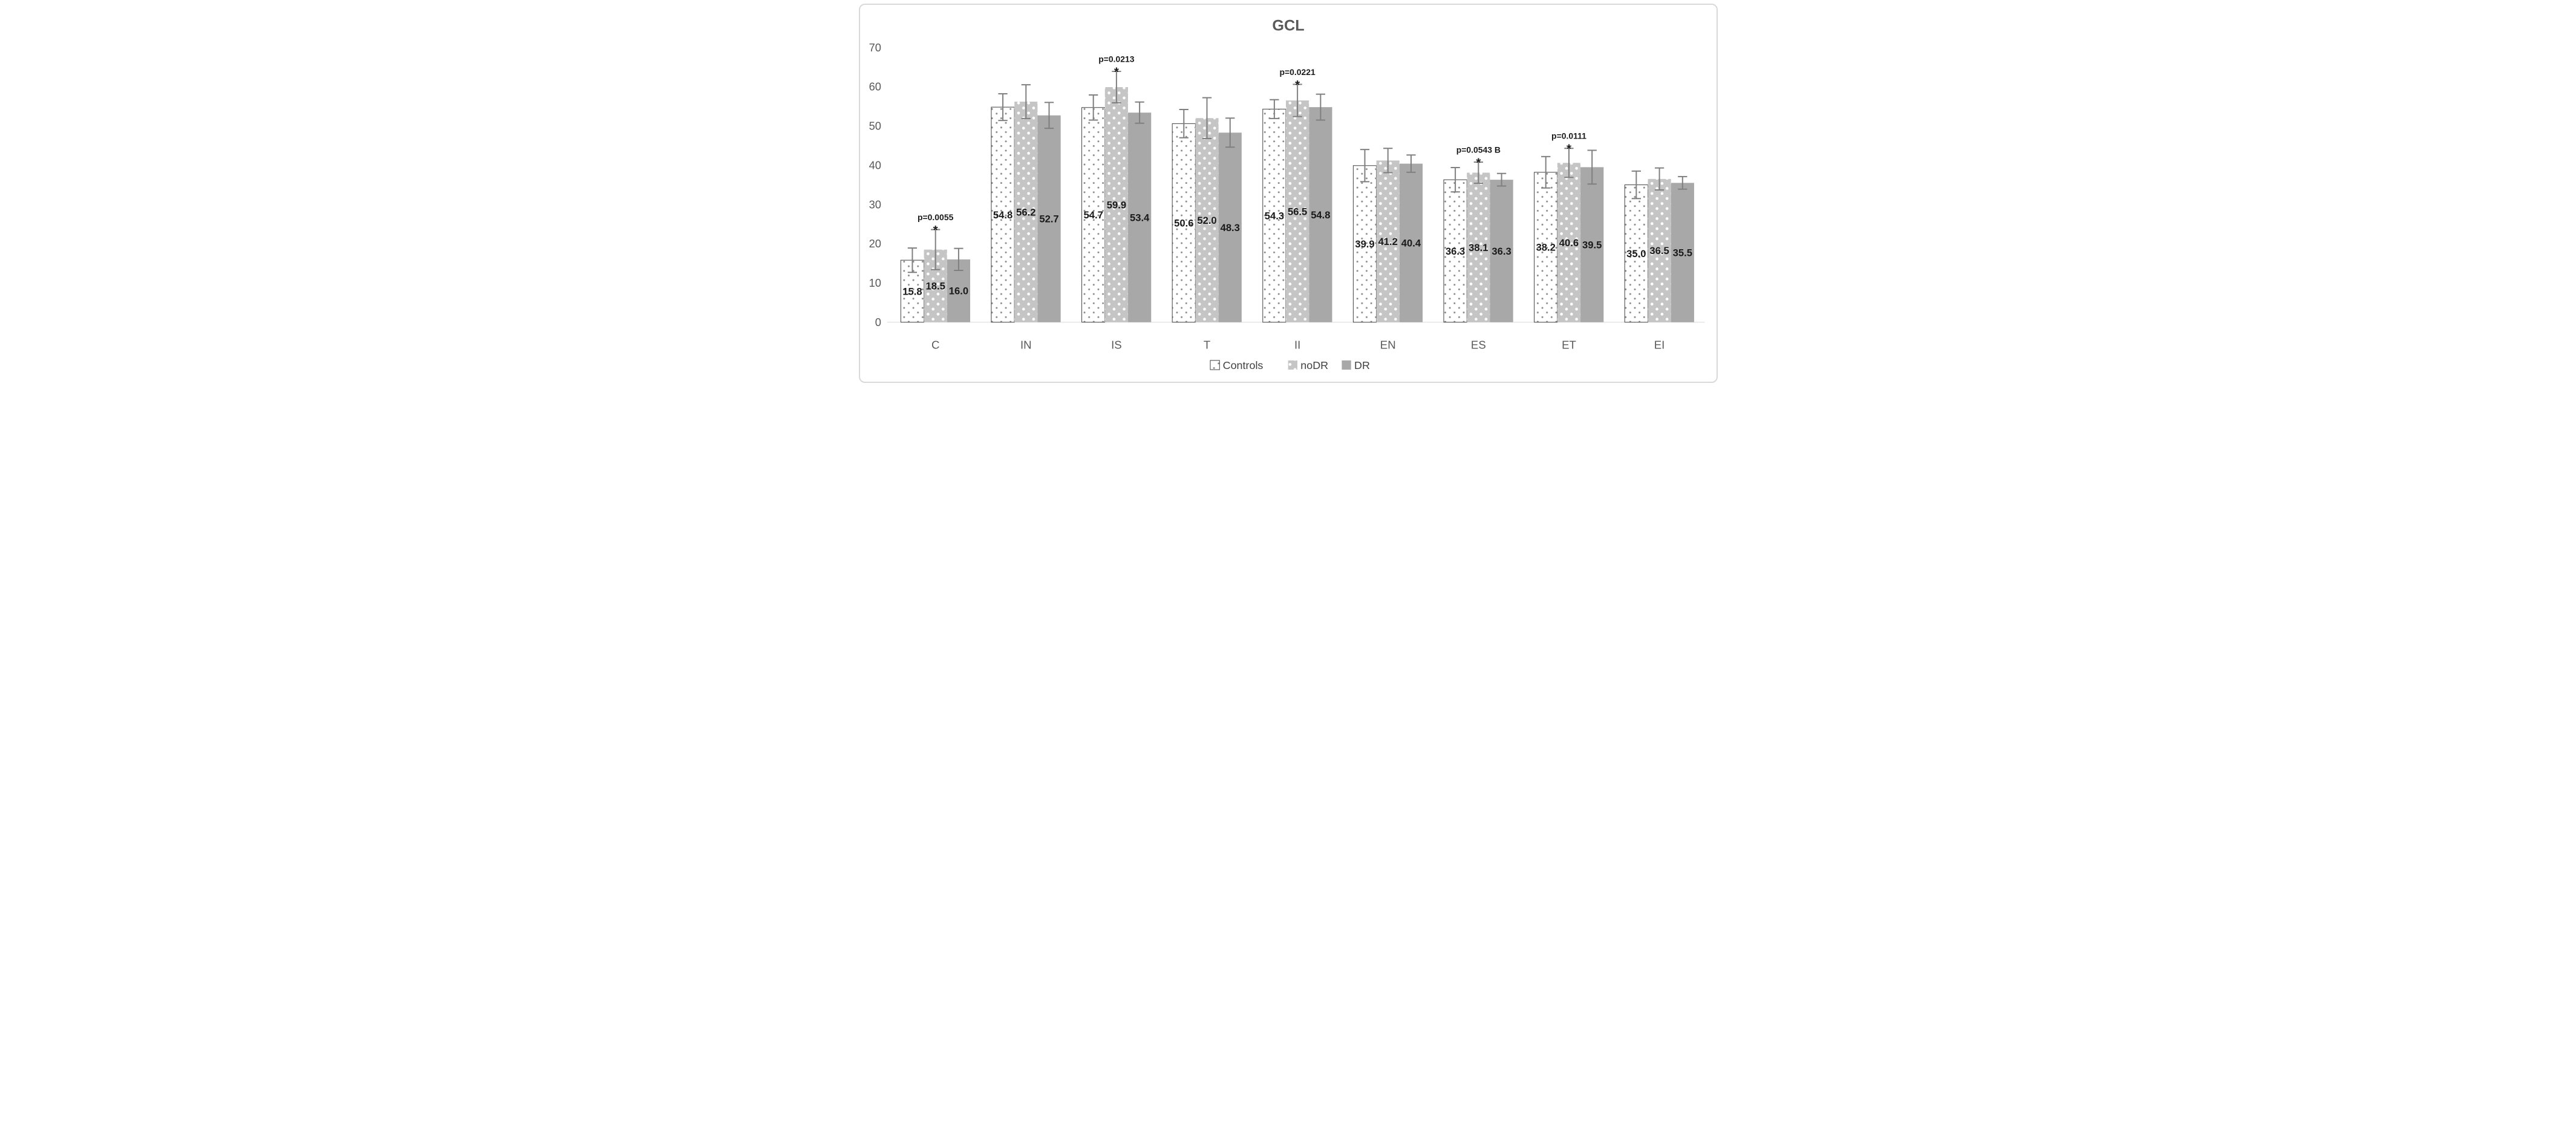 The image size is (2576, 1133). What do you see at coordinates (875, 87) in the screenshot?
I see `y-tick-label-60: 60` at bounding box center [875, 87].